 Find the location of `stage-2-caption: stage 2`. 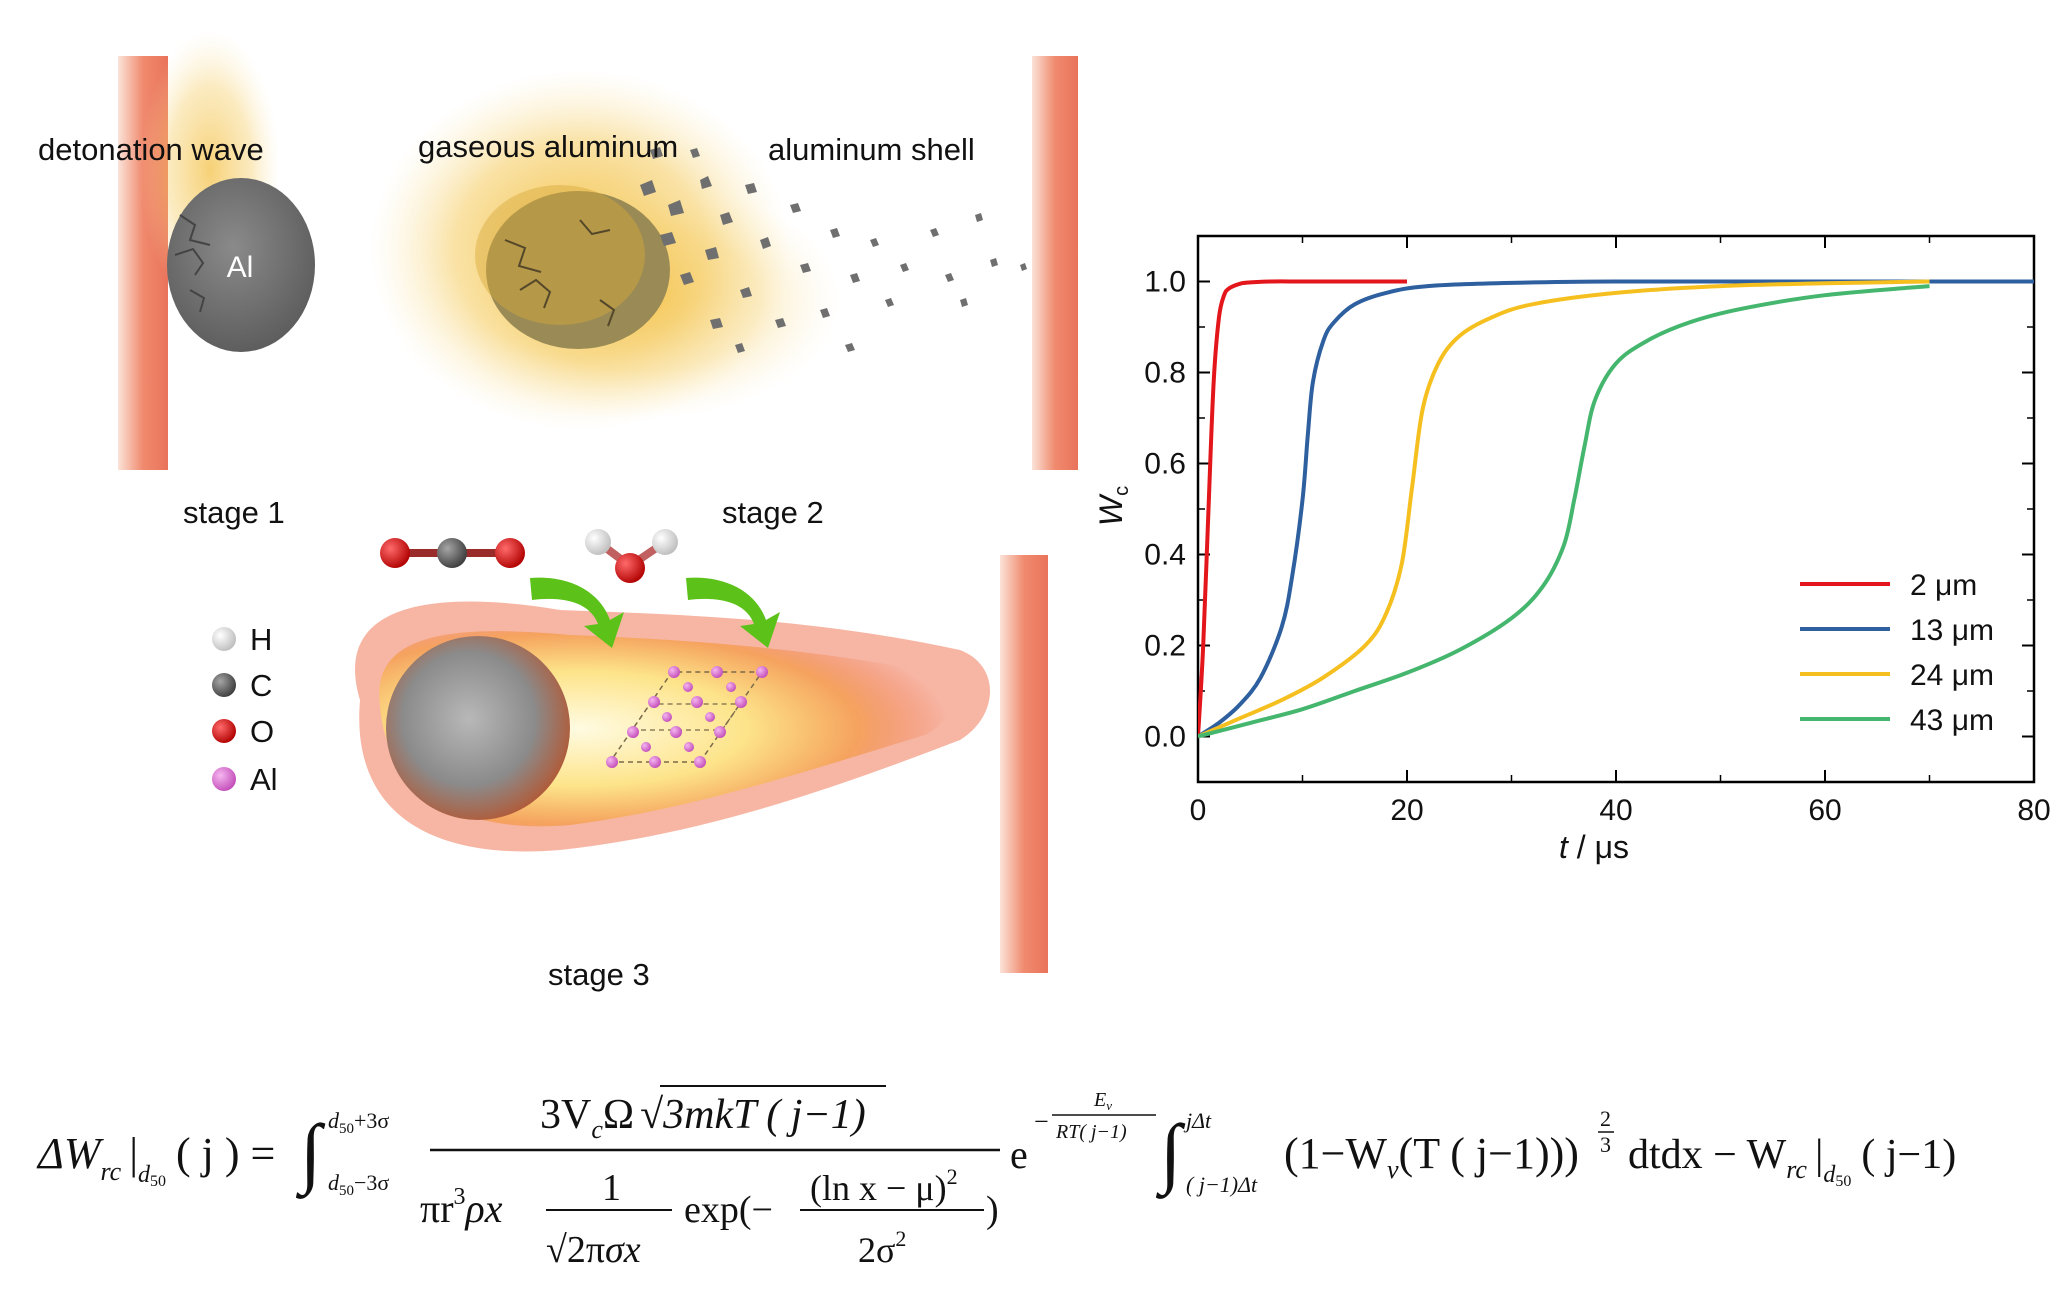

stage-2-caption: stage 2 is located at coordinates (773, 512).